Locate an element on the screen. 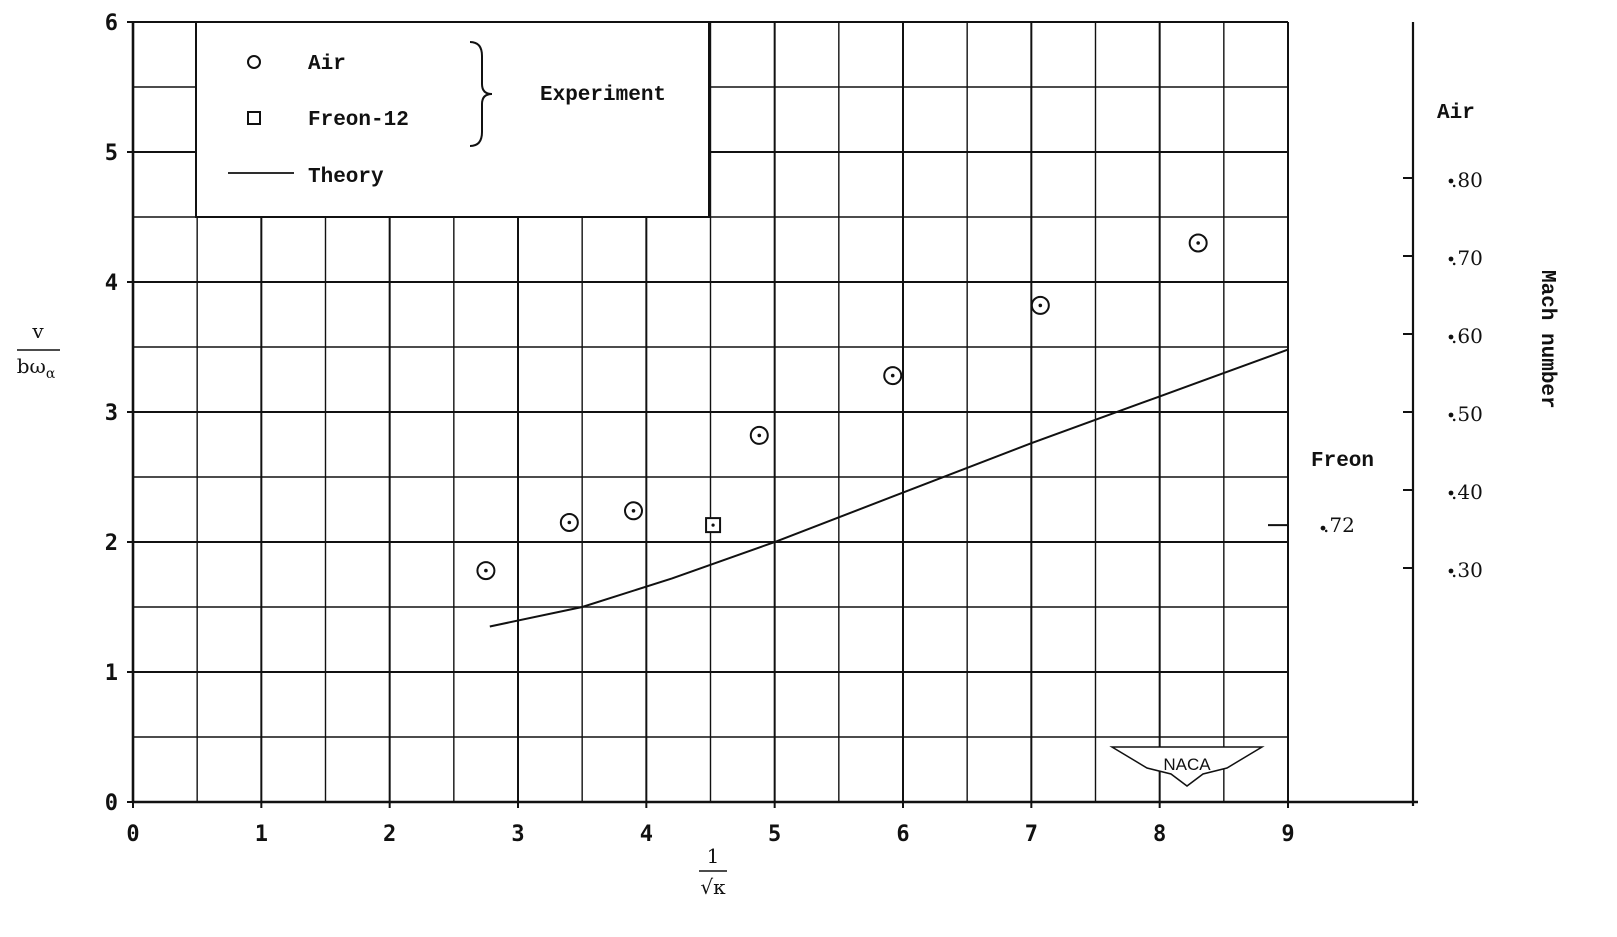 Image resolution: width=1617 pixels, height=937 pixels. right-axis-tick-label: .80 is located at coordinates (1467, 180).